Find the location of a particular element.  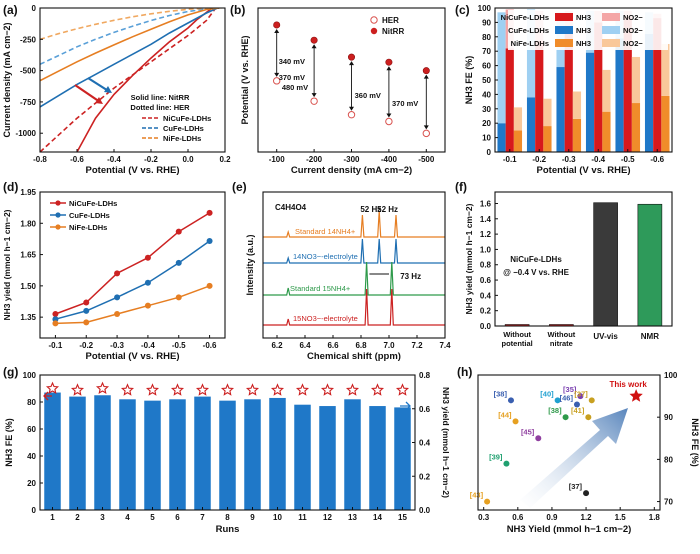

x-axis-label-g: Runs is located at coordinates (228, 529).